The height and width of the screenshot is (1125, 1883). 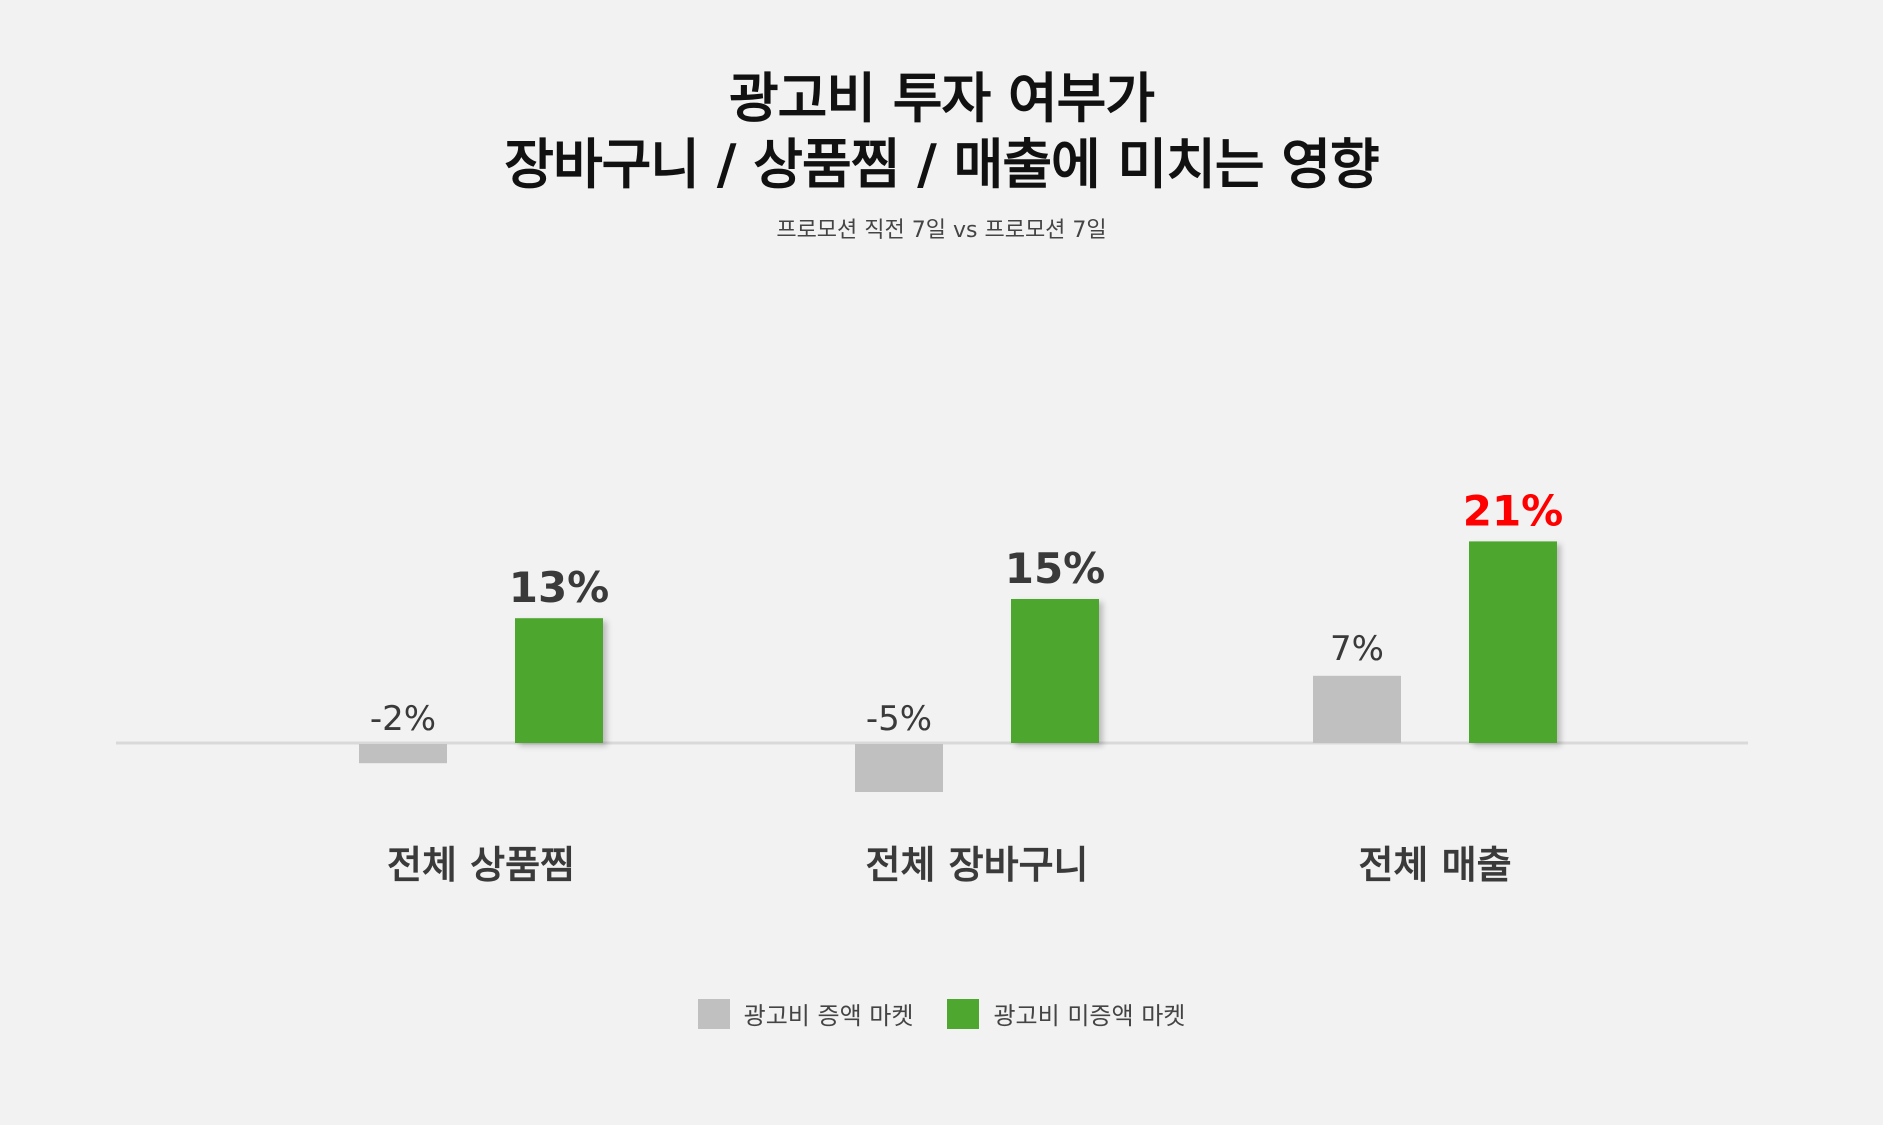 I want to click on value-label-no-increase-1: 15%, so click(x=1055, y=568).